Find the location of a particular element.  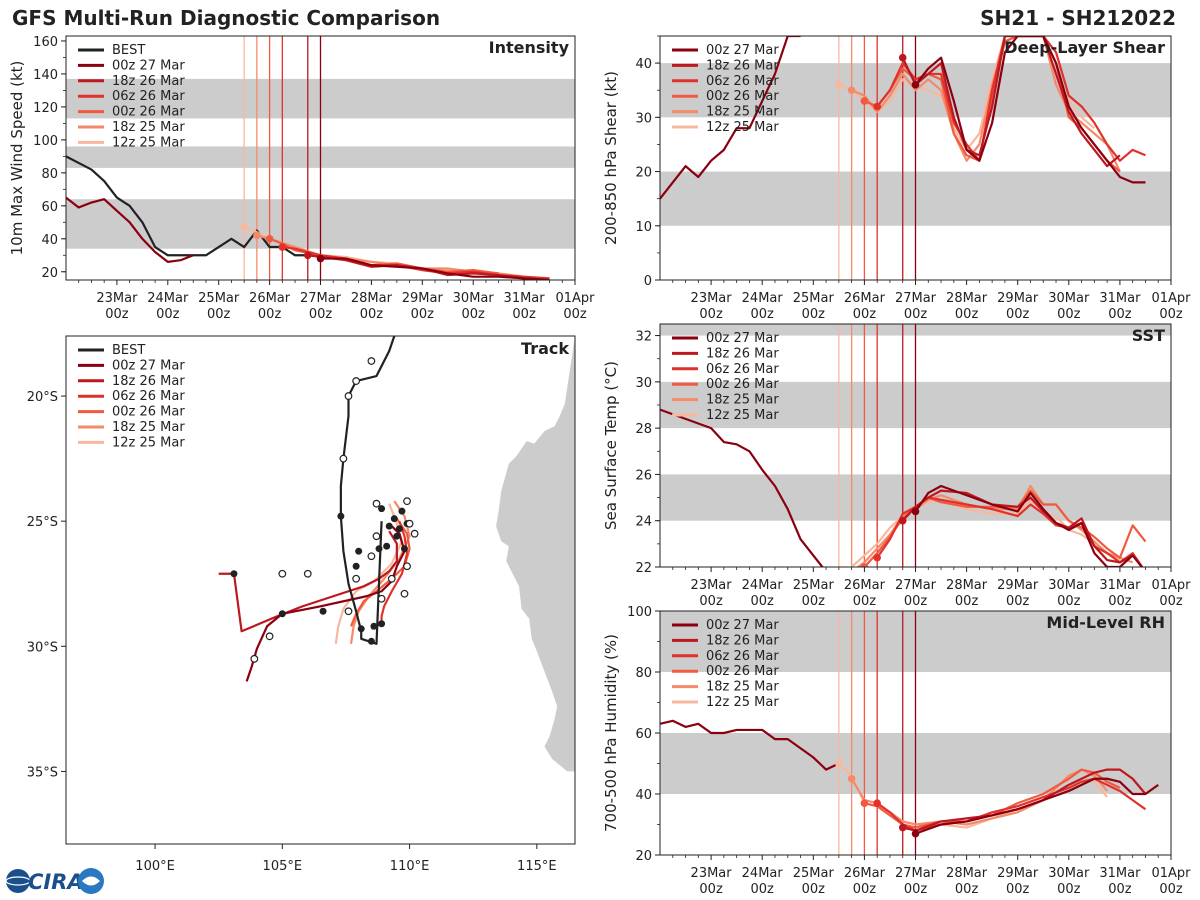

intensity-xtick-hour-1: 00z is located at coordinates (168, 314).